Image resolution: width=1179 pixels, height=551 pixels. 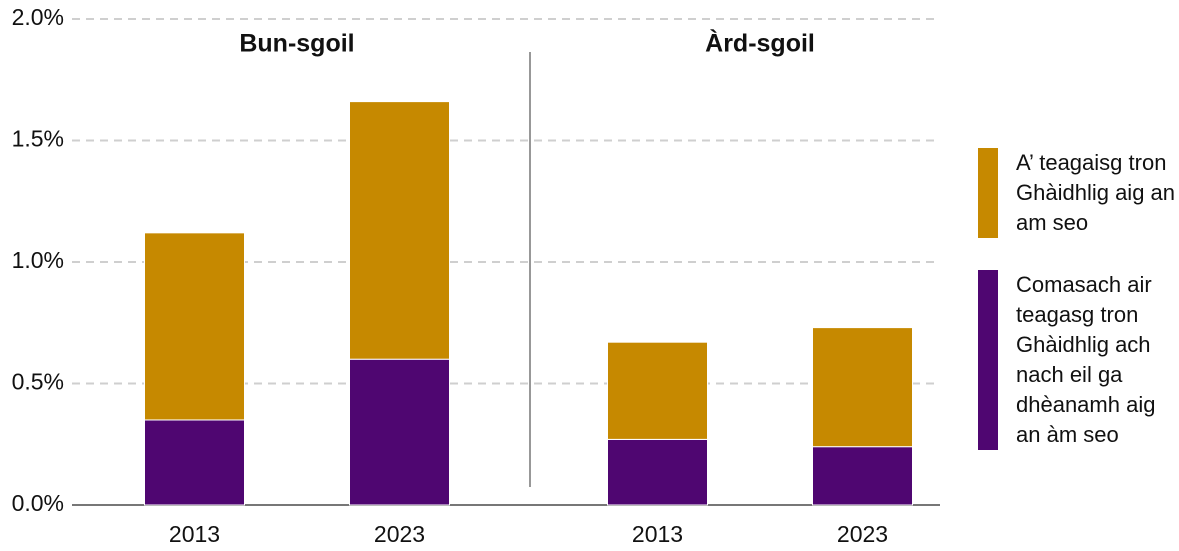 What do you see at coordinates (38, 260) in the screenshot?
I see `y-tick-label: 1.0%` at bounding box center [38, 260].